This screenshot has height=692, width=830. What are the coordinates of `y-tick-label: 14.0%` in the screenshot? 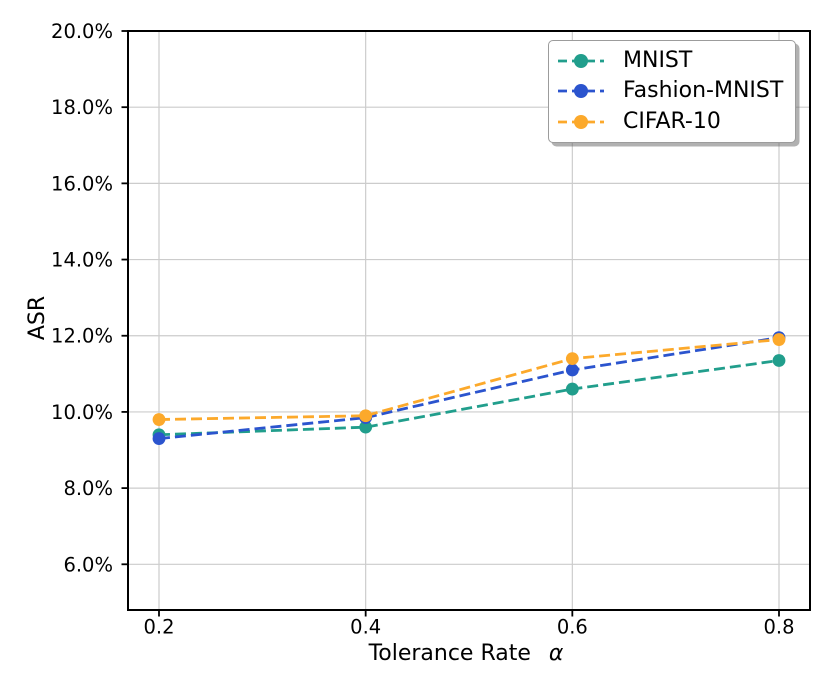 It's located at (82, 260).